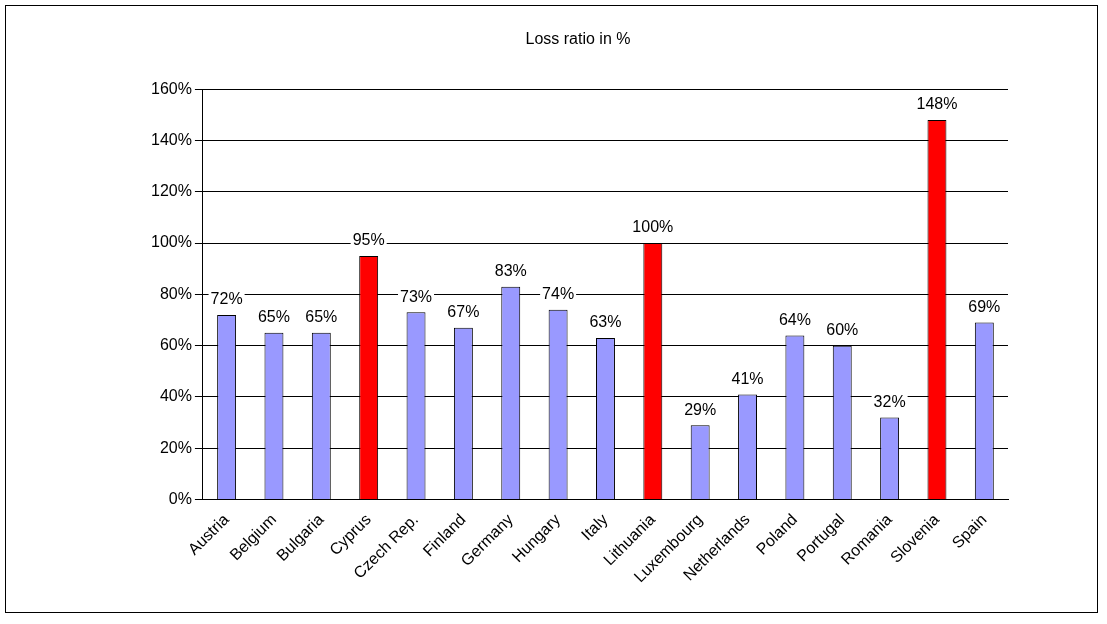 Image resolution: width=1107 pixels, height=624 pixels. What do you see at coordinates (171, 191) in the screenshot?
I see `y-tick-label: 120%` at bounding box center [171, 191].